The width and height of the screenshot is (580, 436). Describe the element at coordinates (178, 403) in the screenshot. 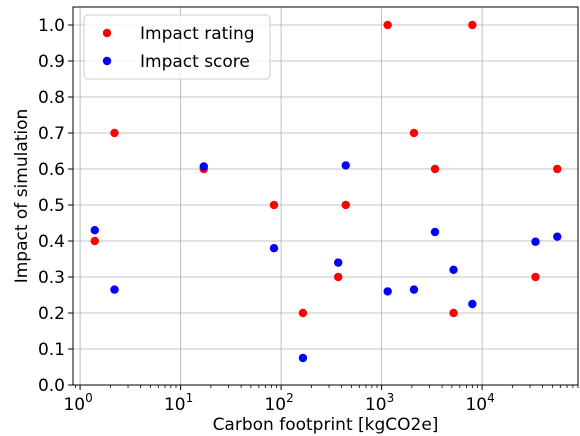

I see `x-tick-label: 10¹` at that location.